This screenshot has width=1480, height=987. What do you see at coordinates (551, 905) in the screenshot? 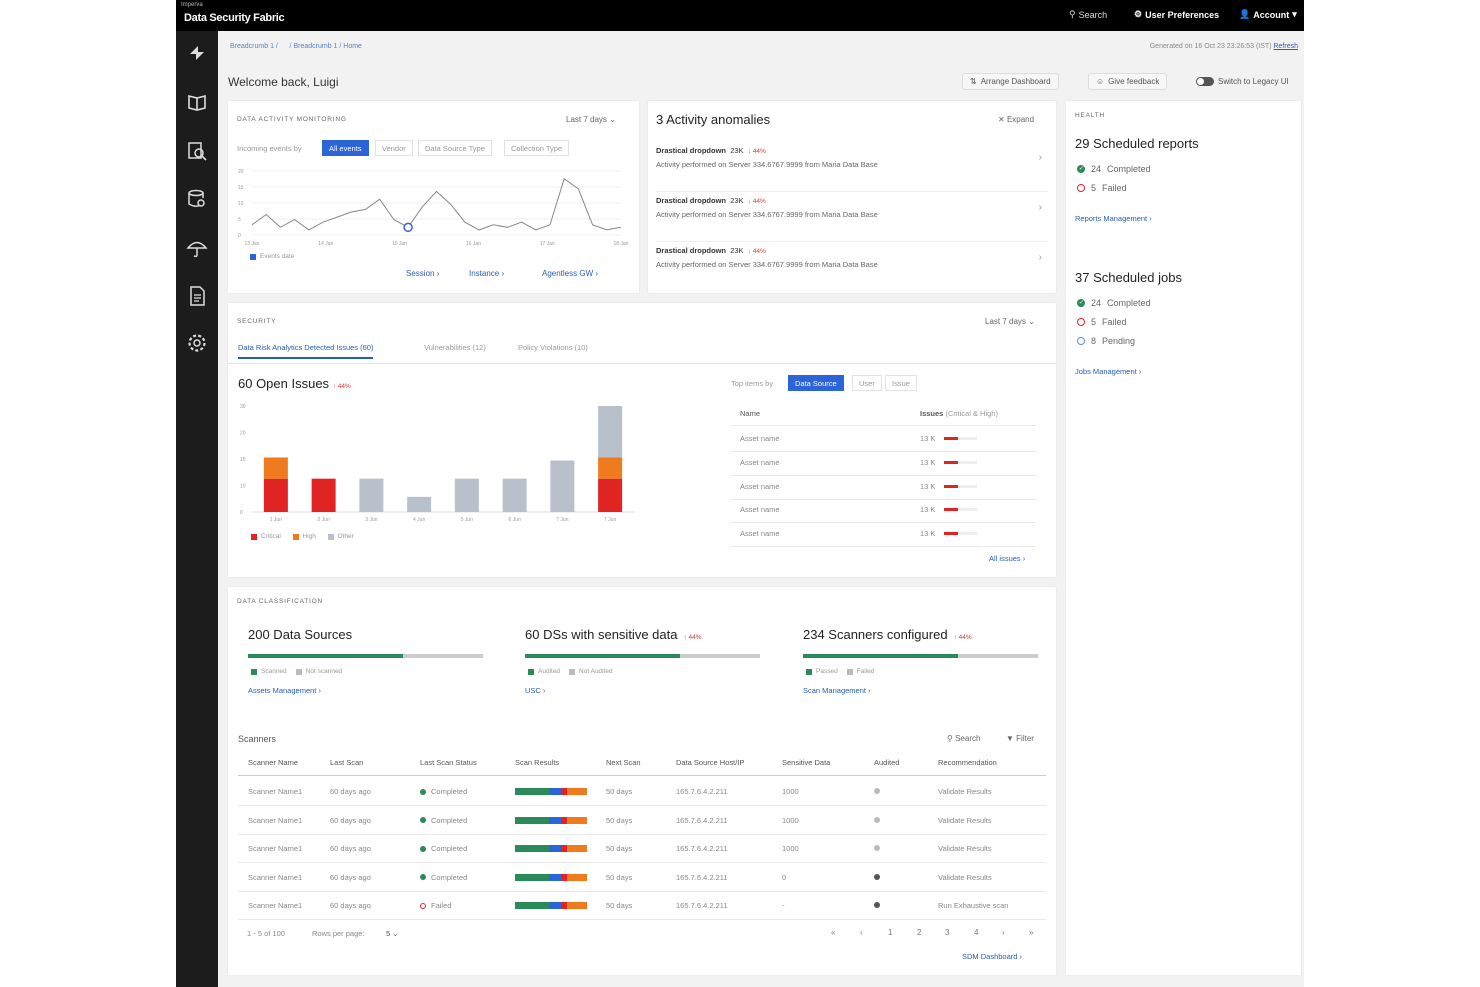
I see `scan-results-bar` at bounding box center [551, 905].